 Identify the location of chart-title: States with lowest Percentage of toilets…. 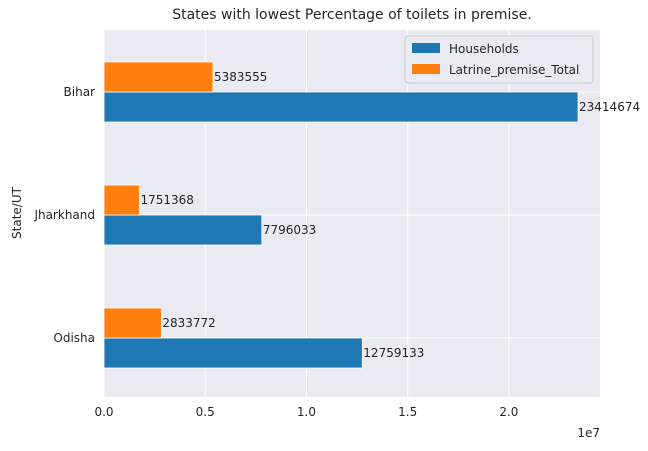
(352, 15).